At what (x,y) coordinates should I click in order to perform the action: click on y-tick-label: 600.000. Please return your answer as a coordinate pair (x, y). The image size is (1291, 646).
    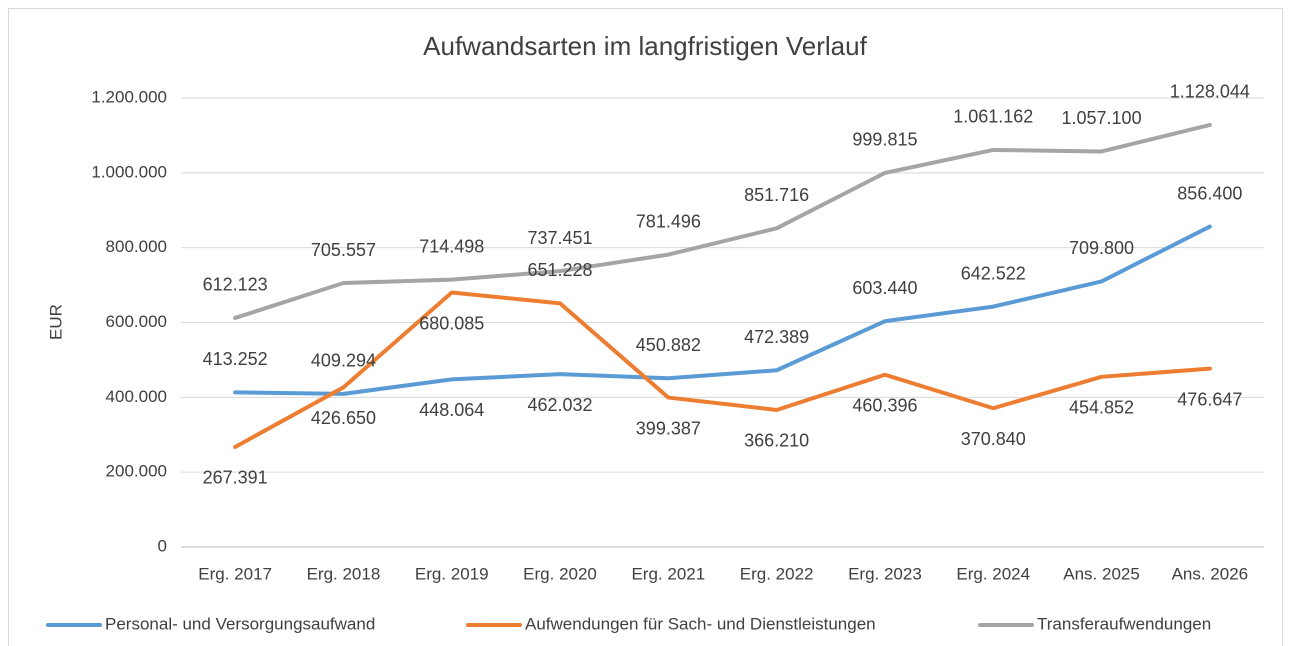
    Looking at the image, I should click on (136, 321).